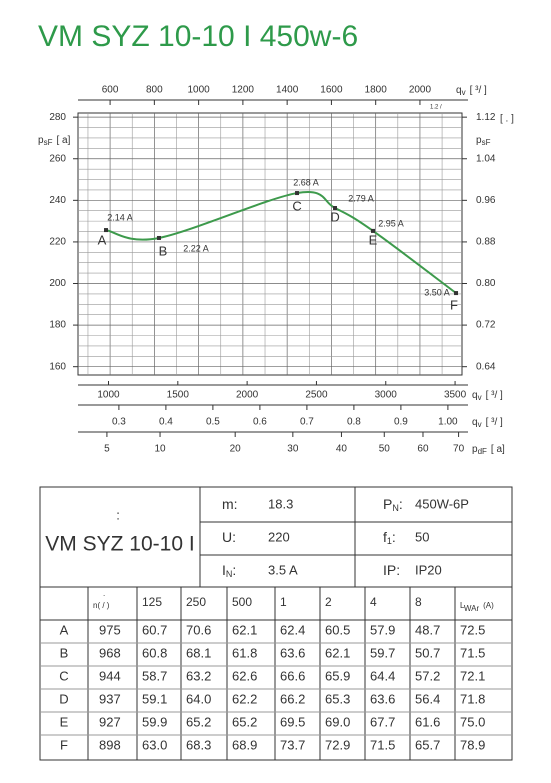 This screenshot has width=551, height=783. I want to click on x-tick-label: 600, so click(110, 90).